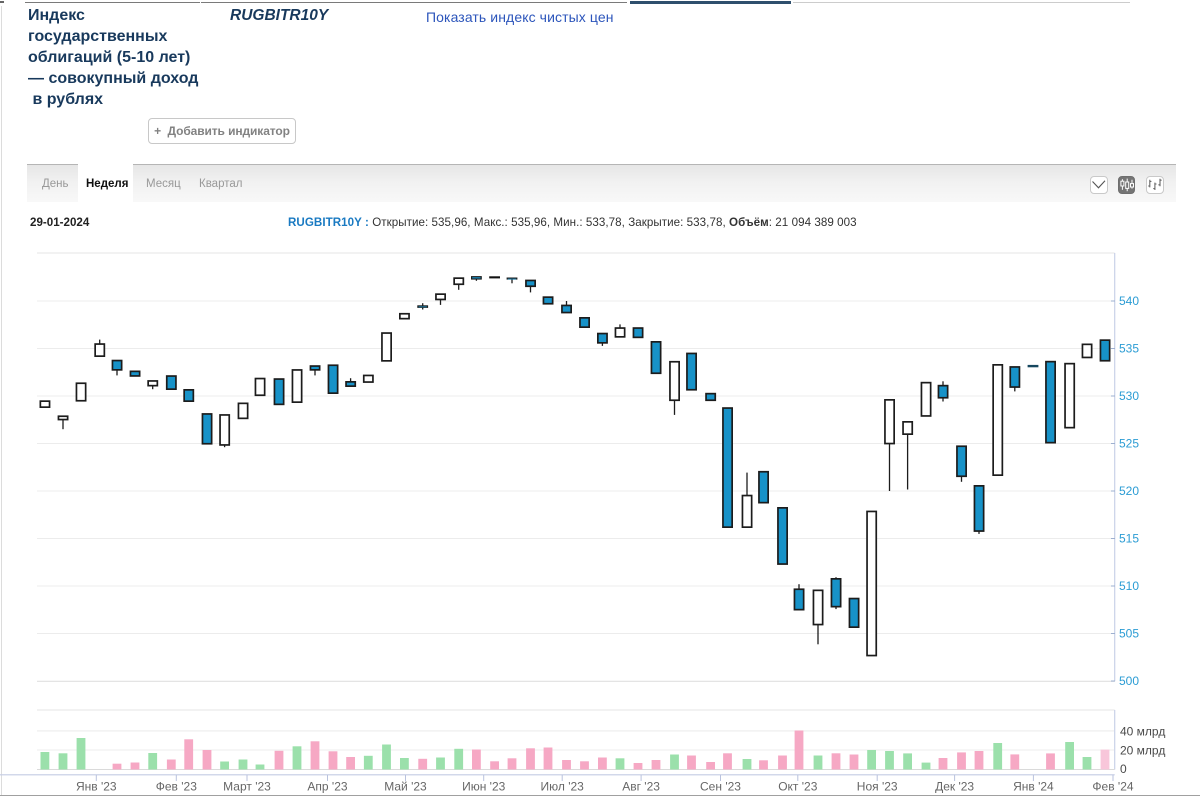 The image size is (1200, 798). What do you see at coordinates (1129, 396) in the screenshot?
I see `svg-text: 530` at bounding box center [1129, 396].